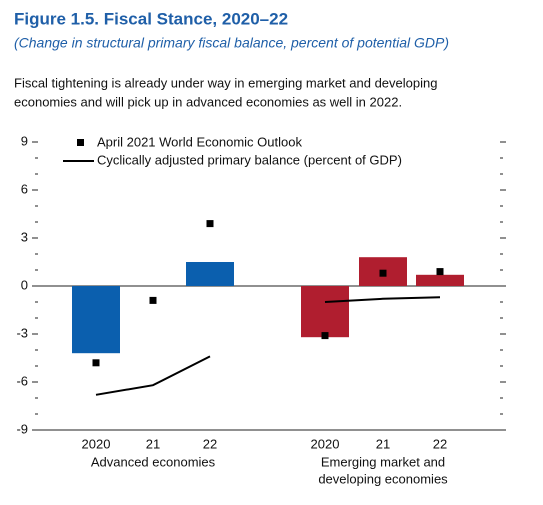 The height and width of the screenshot is (505, 543). Describe the element at coordinates (24, 188) in the screenshot. I see `y-tick-label: 6` at that location.